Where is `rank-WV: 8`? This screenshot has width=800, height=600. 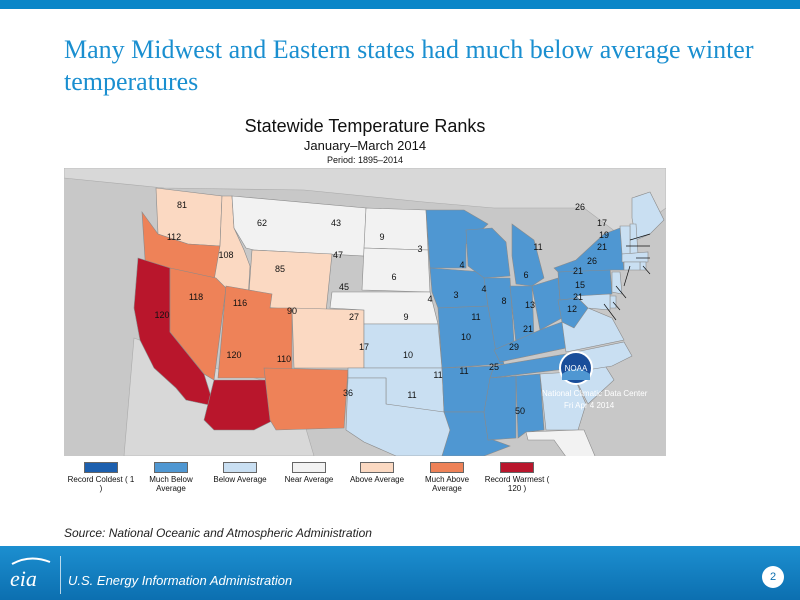
rank-WV: 8 is located at coordinates (503, 301).